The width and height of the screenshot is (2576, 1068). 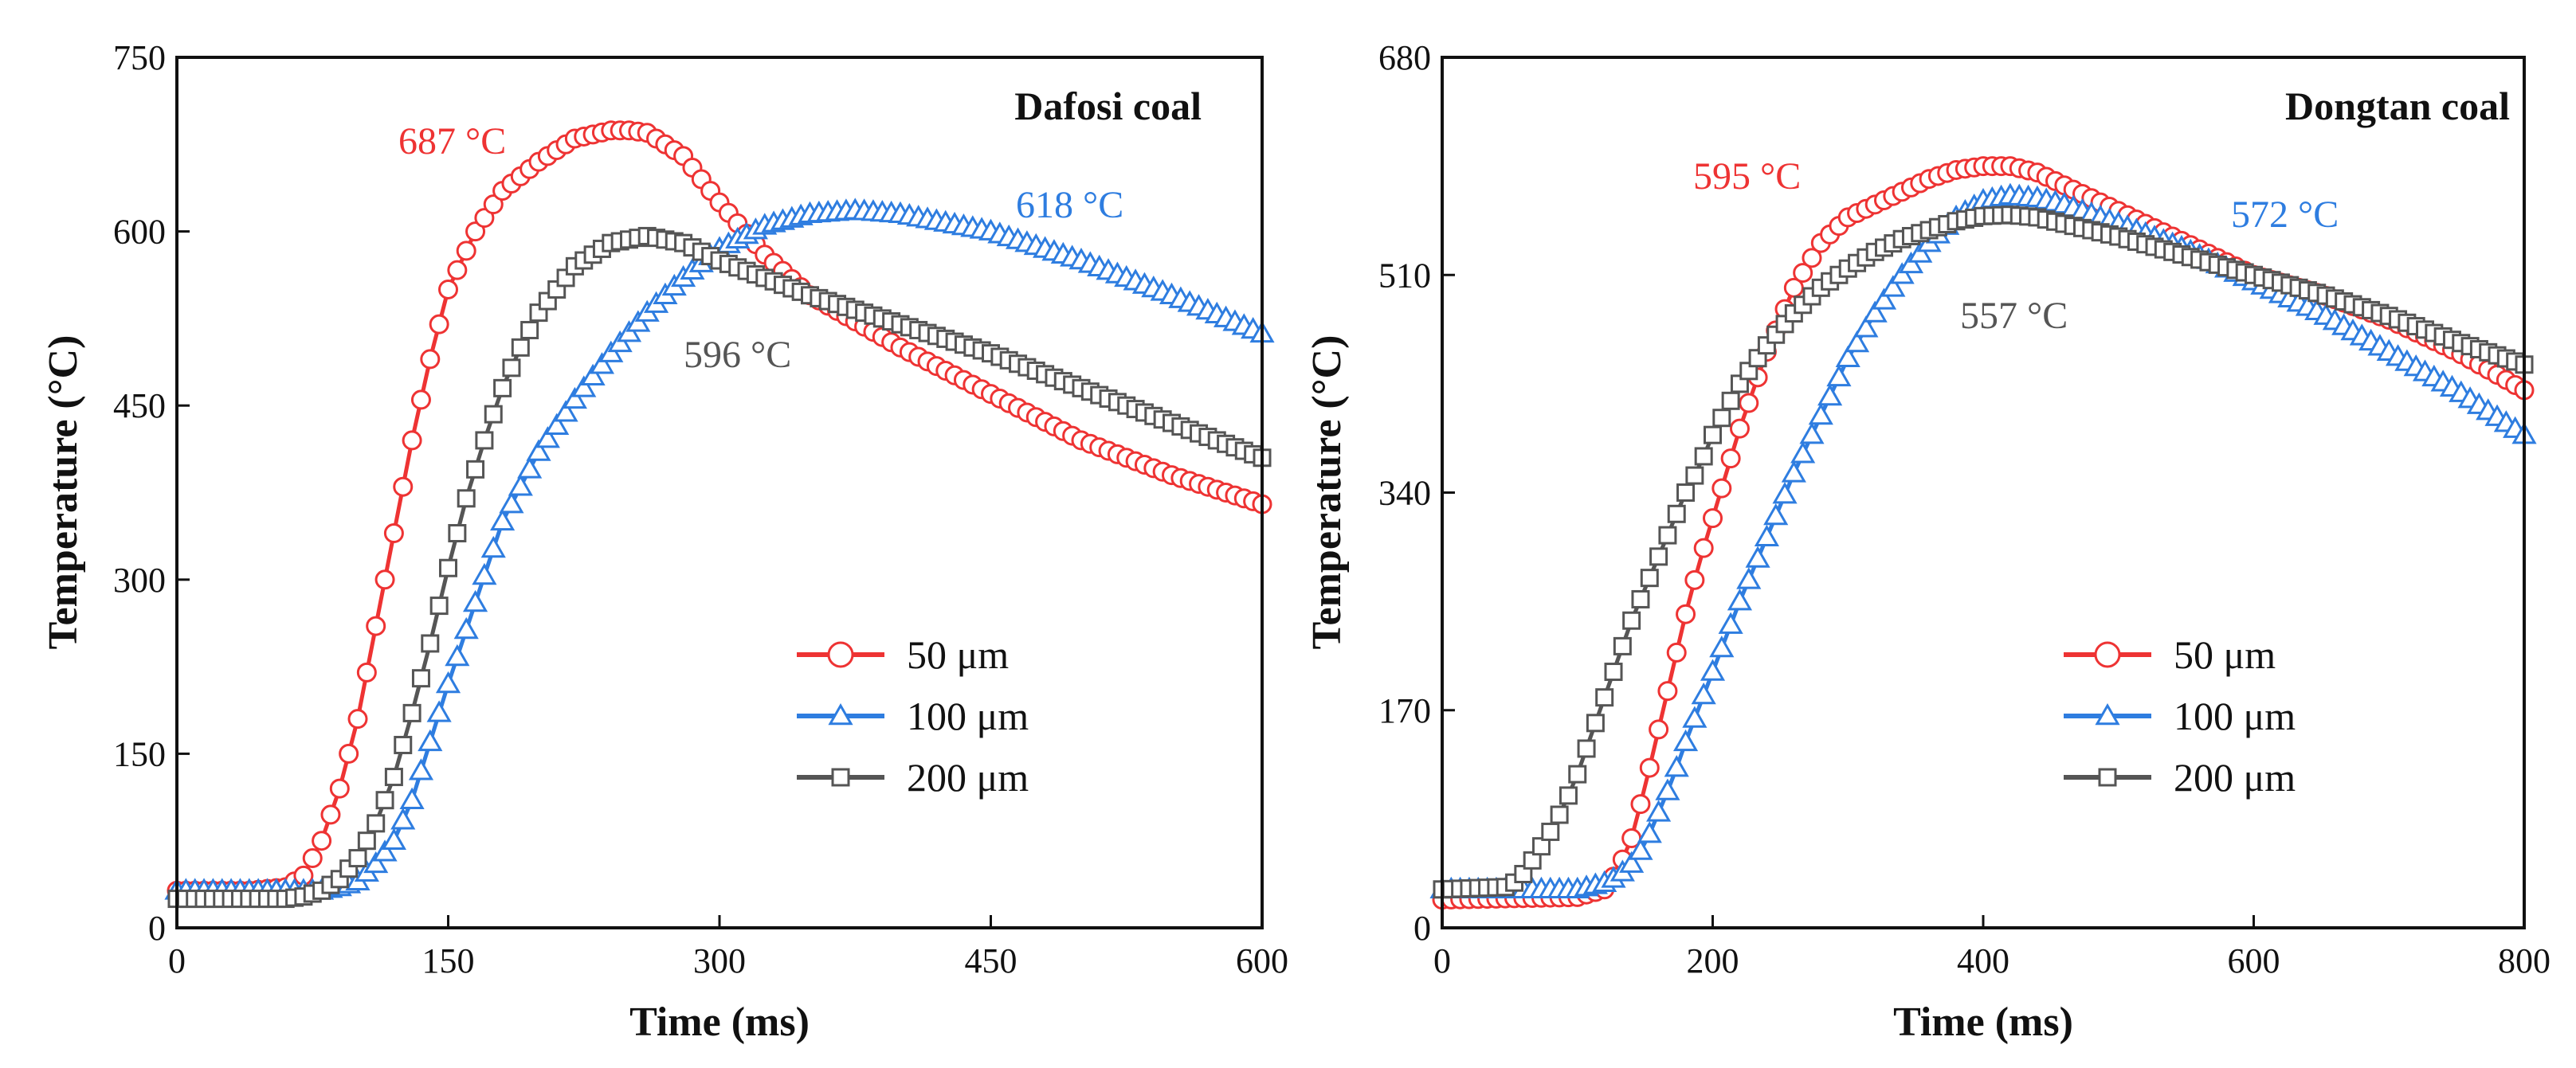 I want to click on chart-dongtan-annotation-100um-peak: 572 °C, so click(x=2285, y=215).